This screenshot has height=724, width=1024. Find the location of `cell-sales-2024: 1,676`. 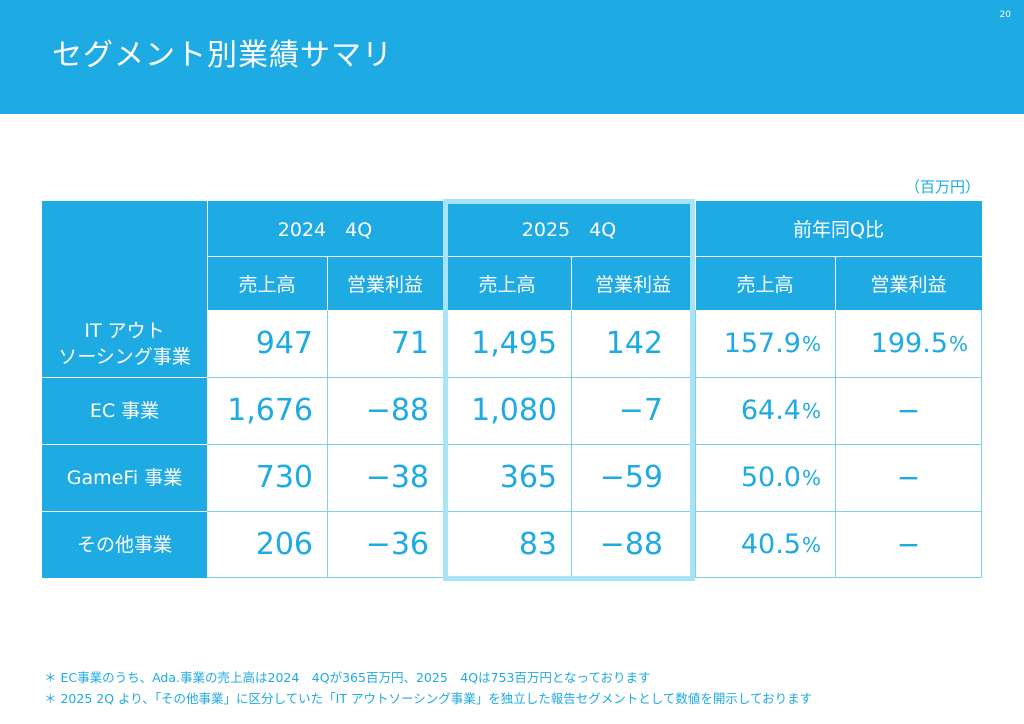

cell-sales-2024: 1,676 is located at coordinates (267, 410).